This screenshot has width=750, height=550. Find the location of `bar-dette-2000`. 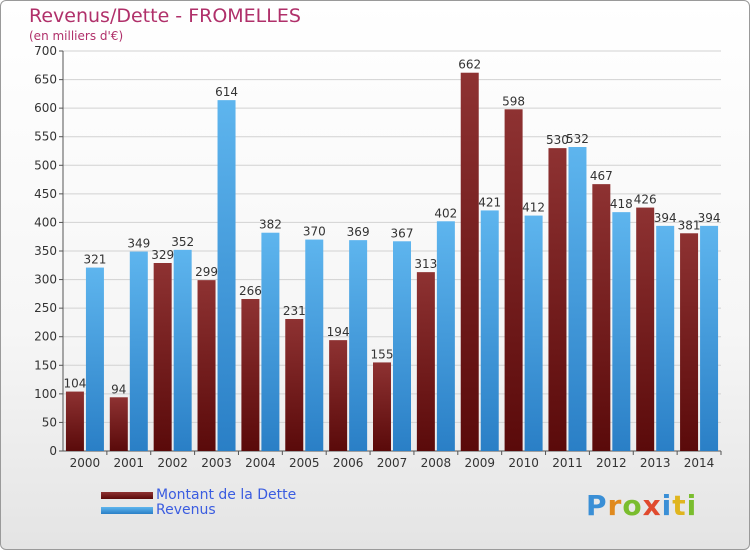

bar-dette-2000 is located at coordinates (74, 421).